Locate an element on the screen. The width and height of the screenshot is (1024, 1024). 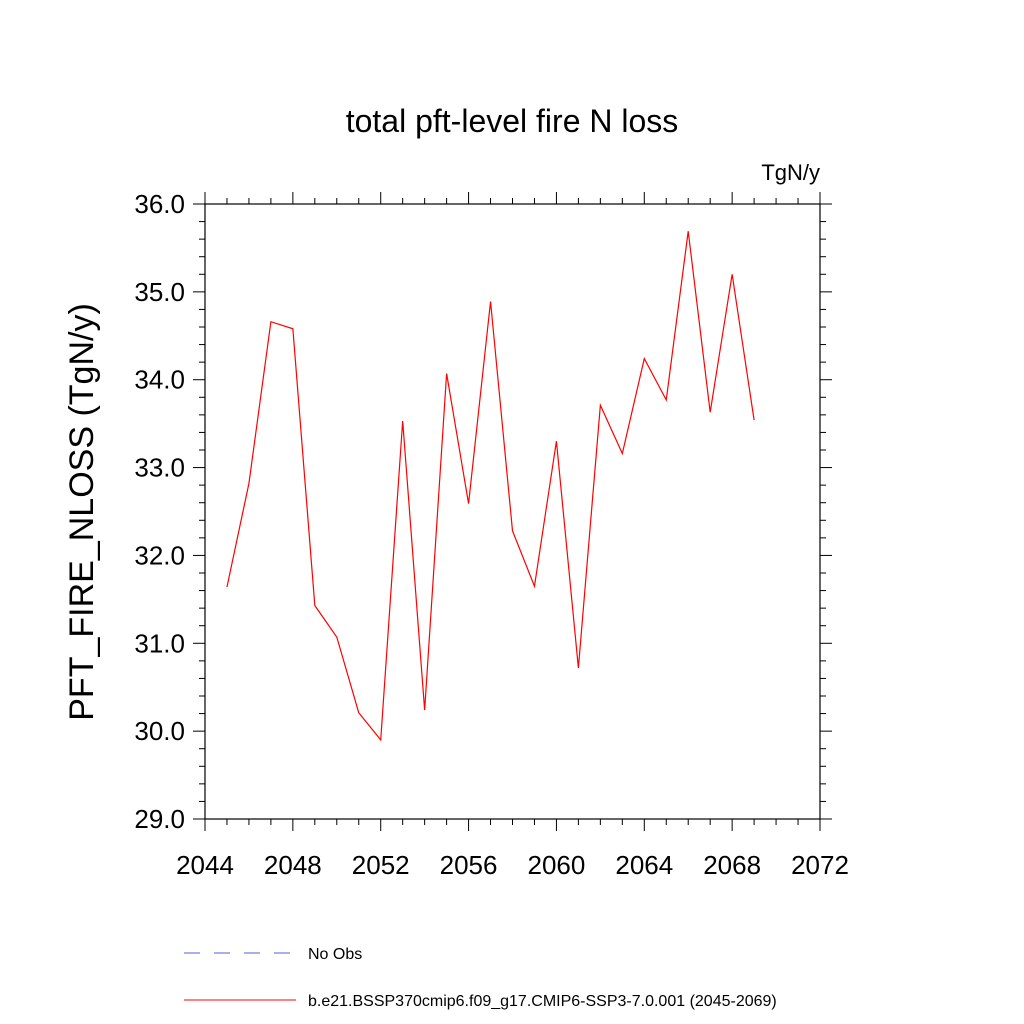
x-tick-label: 2064 is located at coordinates (644, 865).